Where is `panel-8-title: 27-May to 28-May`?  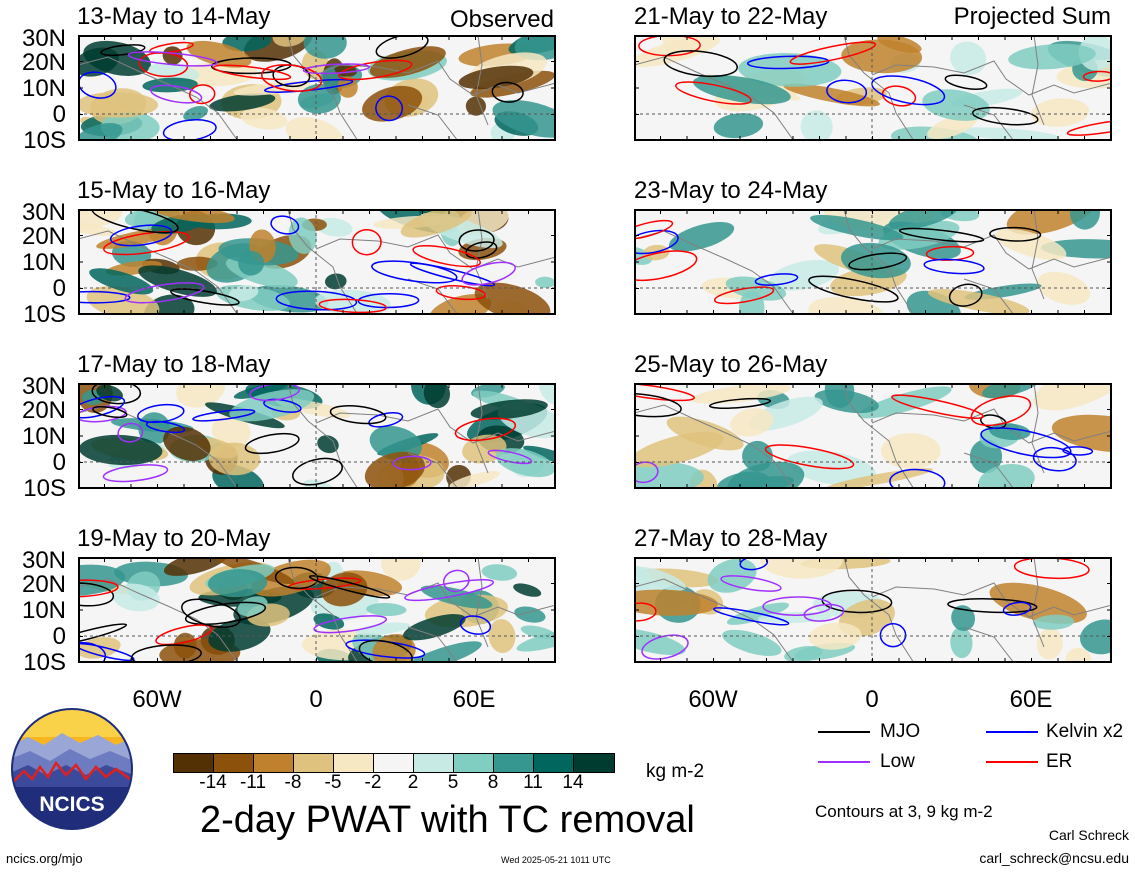 panel-8-title: 27-May to 28-May is located at coordinates (731, 538).